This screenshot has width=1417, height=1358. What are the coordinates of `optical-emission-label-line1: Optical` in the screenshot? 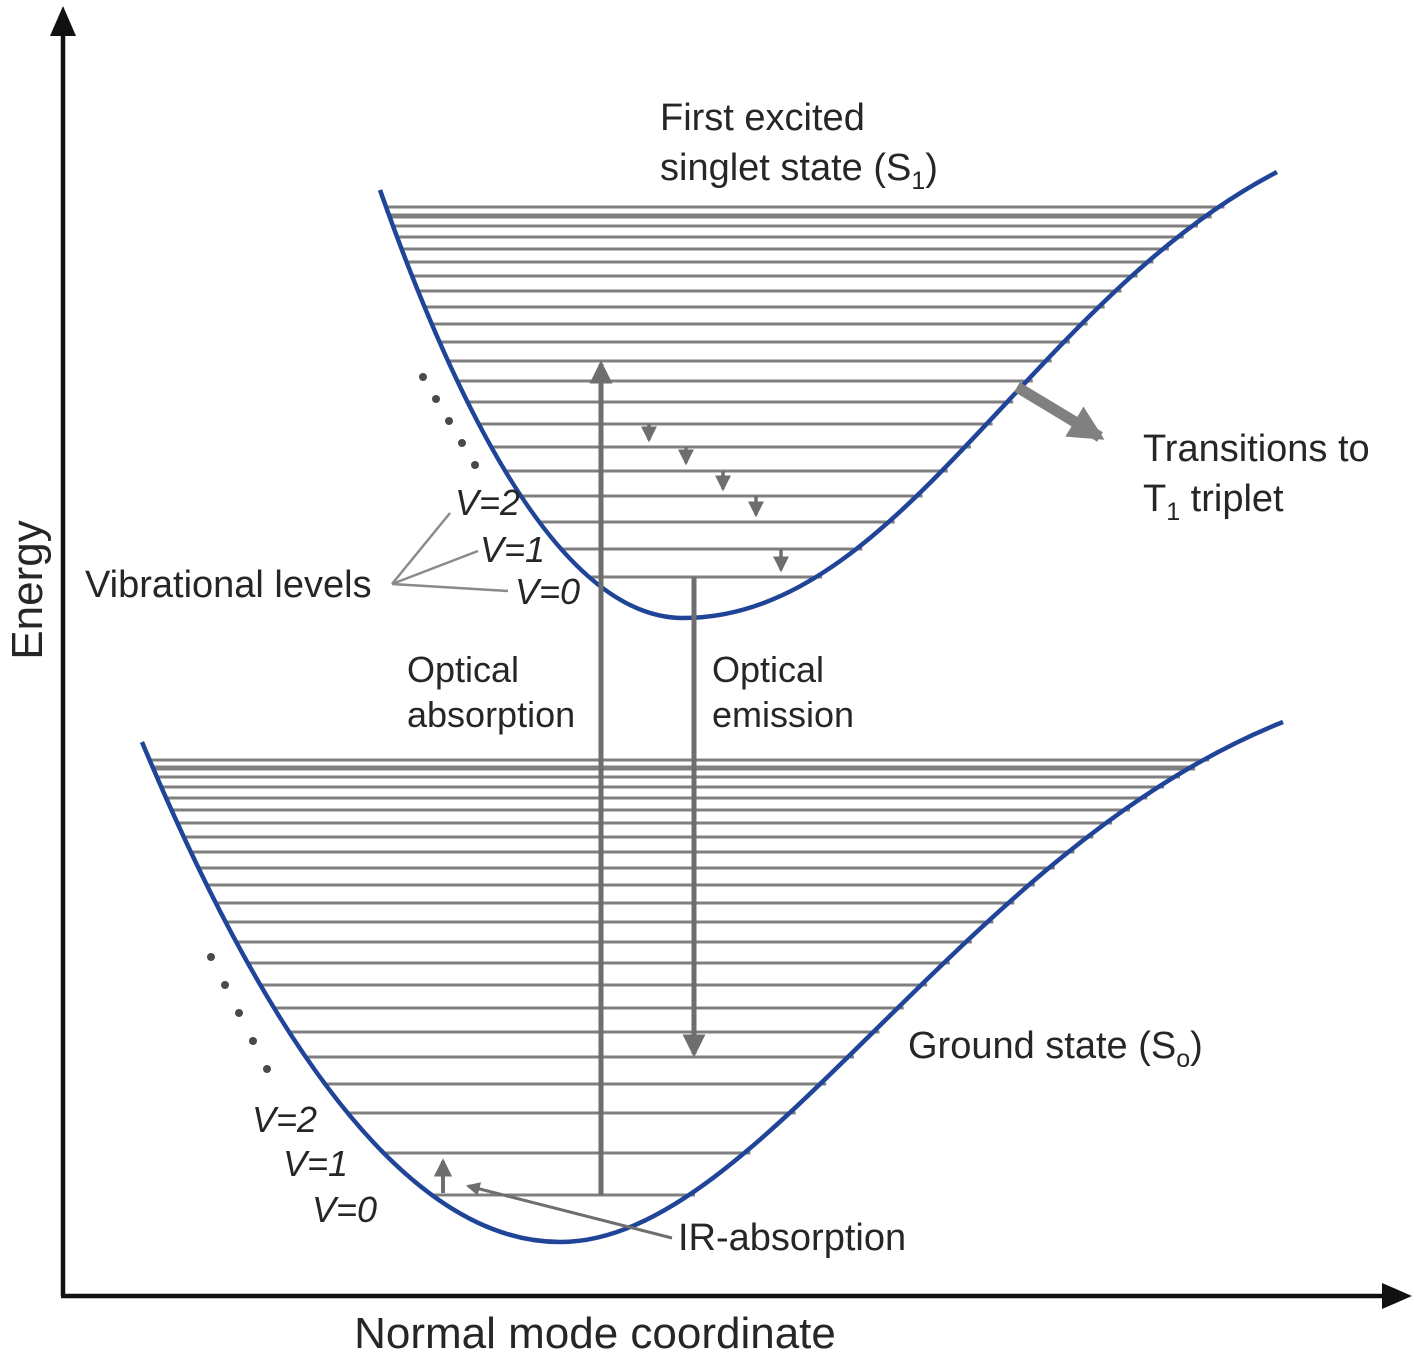 It's located at (768, 669).